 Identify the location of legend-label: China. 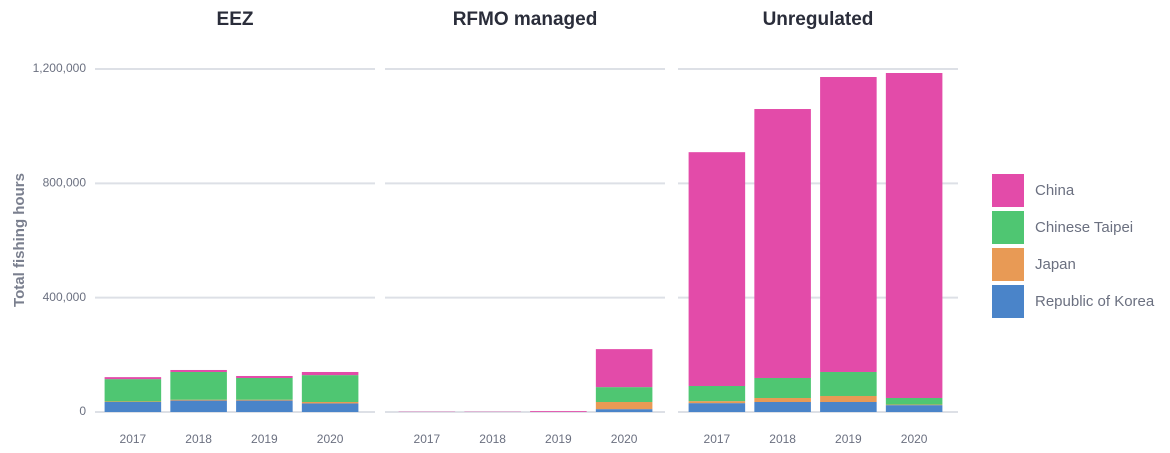
(1055, 190).